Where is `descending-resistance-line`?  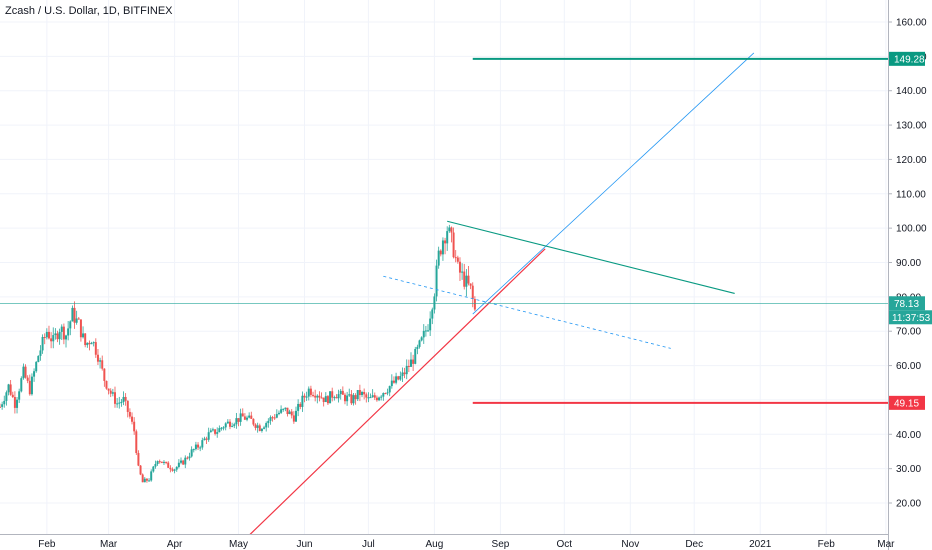 descending-resistance-line is located at coordinates (591, 257).